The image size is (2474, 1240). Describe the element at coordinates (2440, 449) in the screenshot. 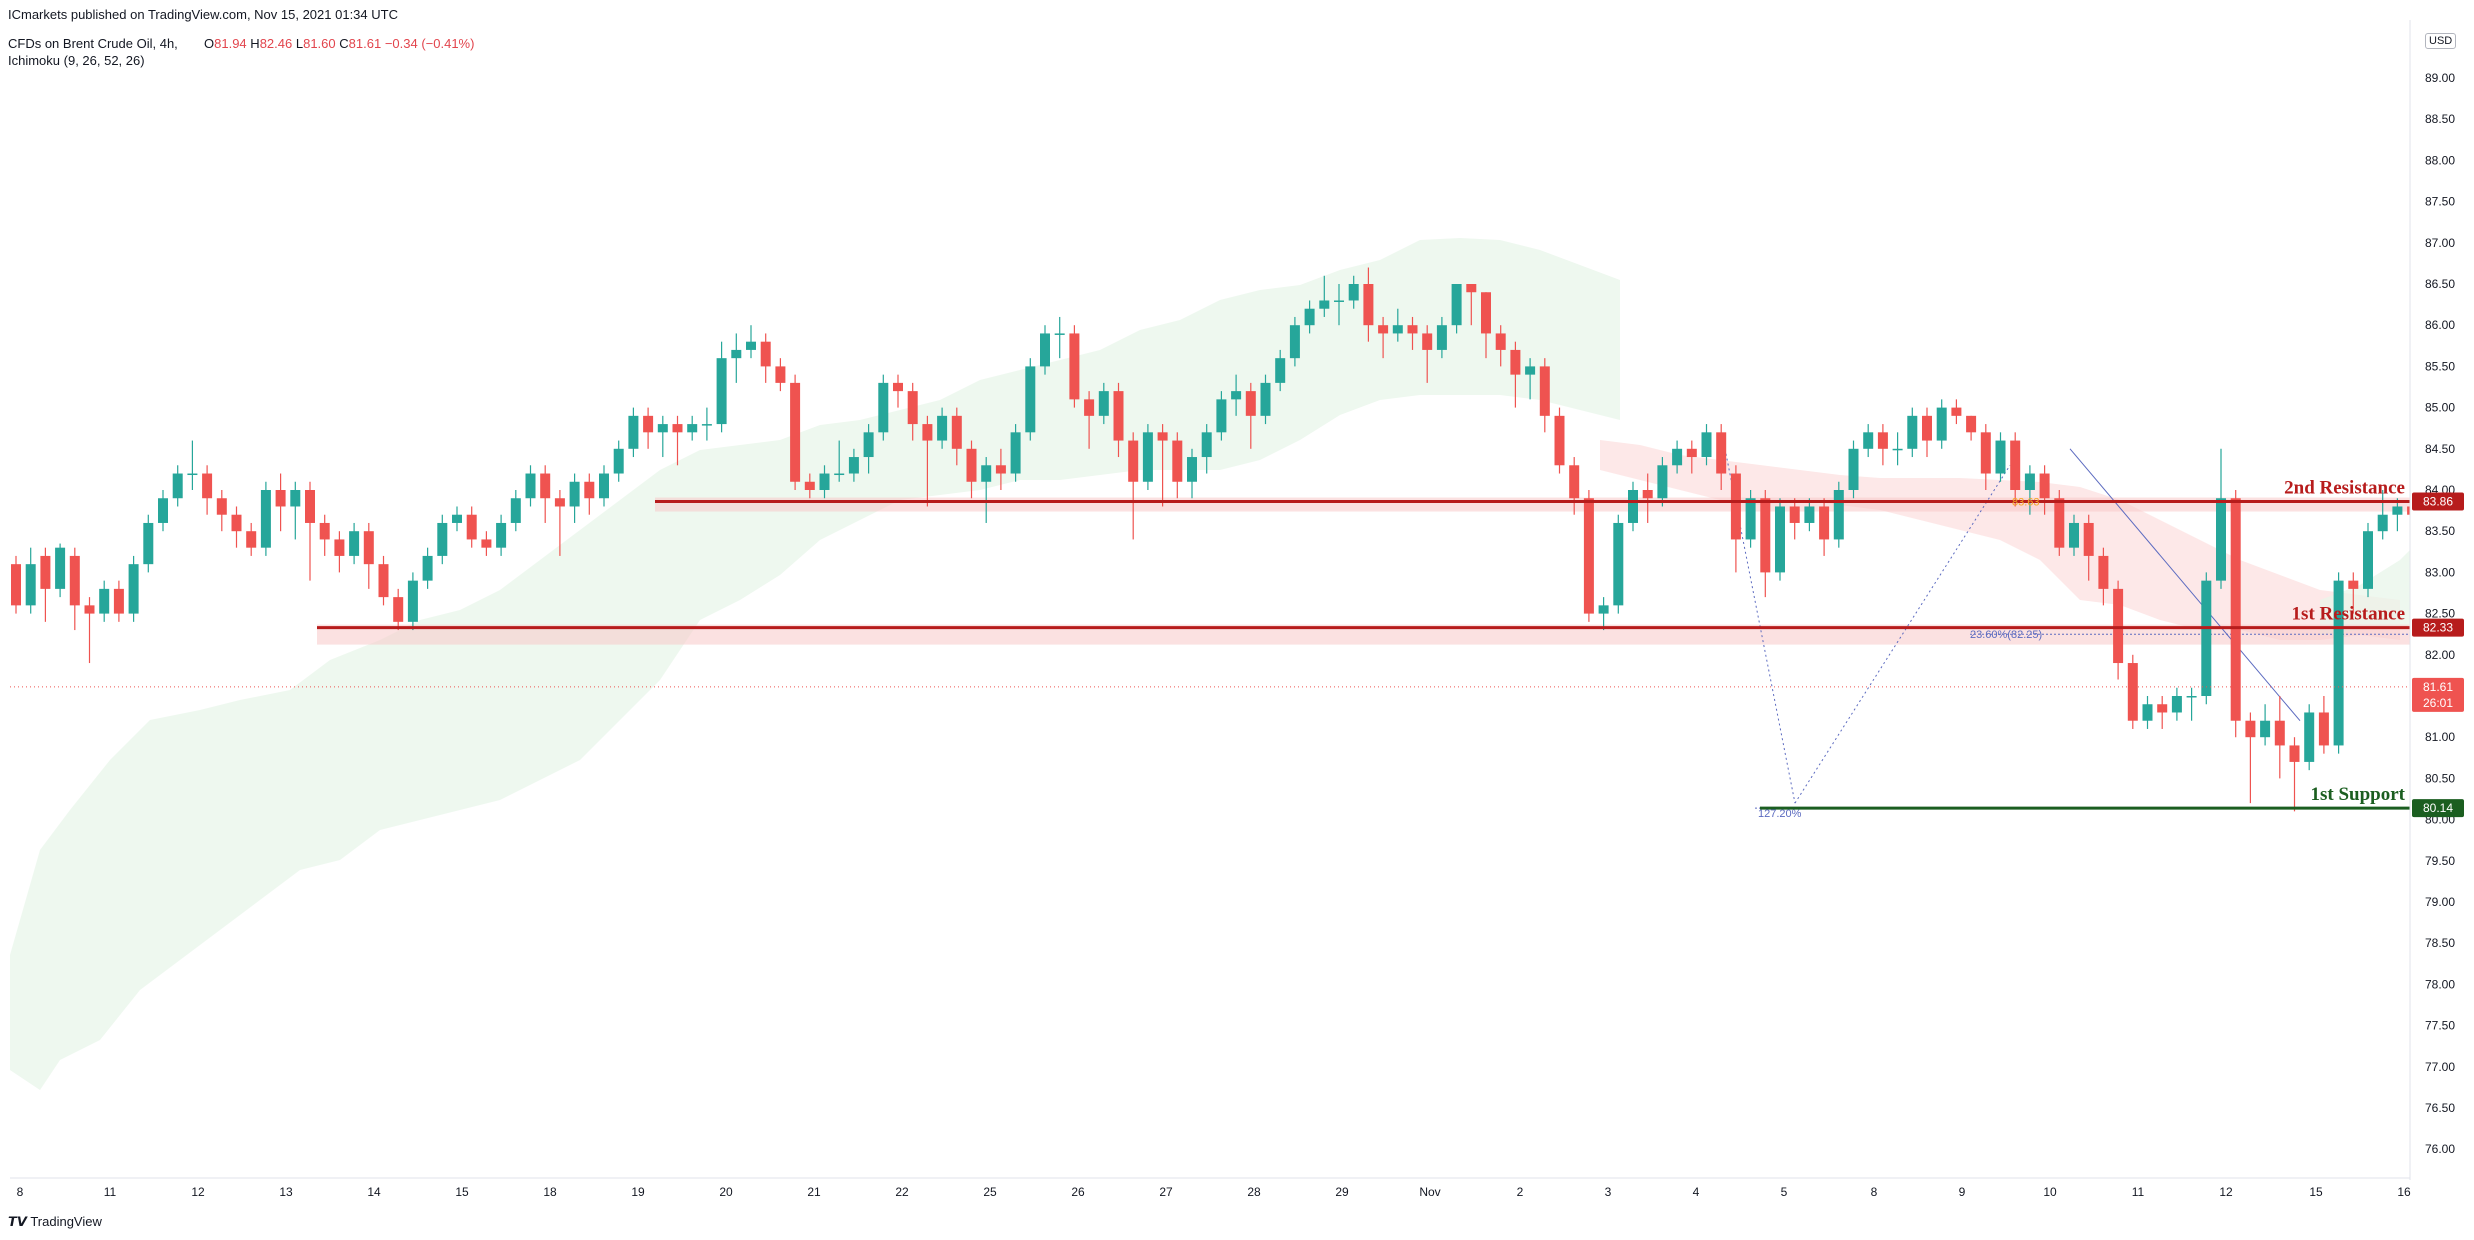

I see `price-axis-tick: 84.50` at that location.